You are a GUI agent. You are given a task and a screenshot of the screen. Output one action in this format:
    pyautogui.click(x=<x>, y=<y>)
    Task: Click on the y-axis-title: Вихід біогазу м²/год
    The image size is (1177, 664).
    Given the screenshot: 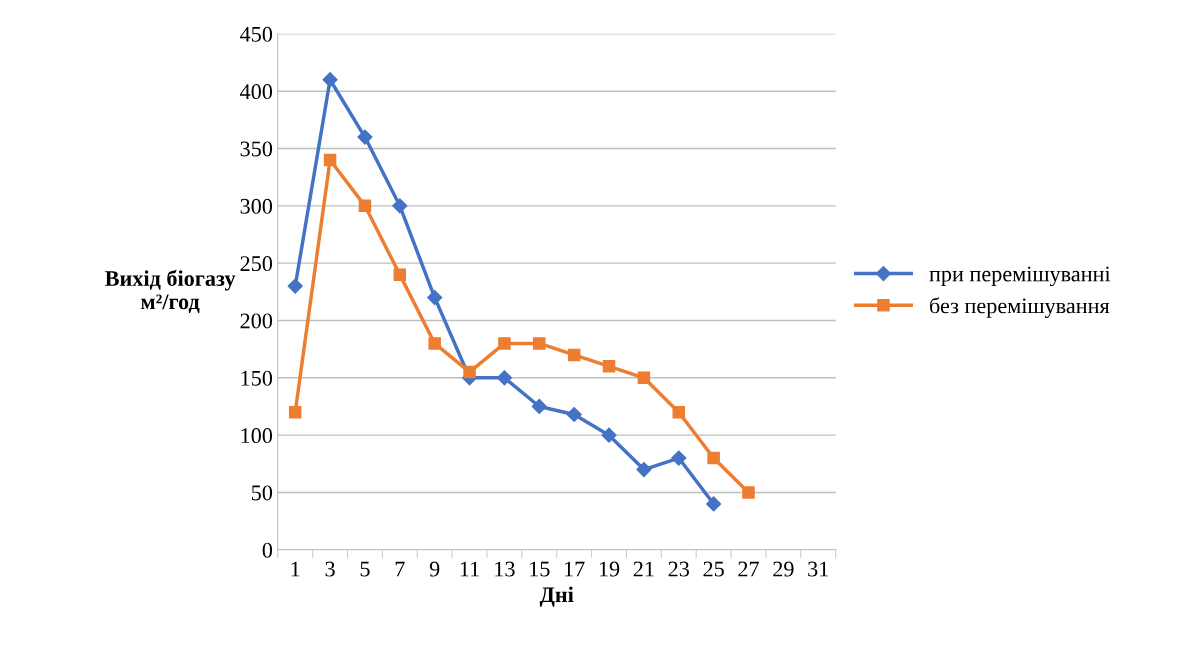 What is the action you would take?
    pyautogui.click(x=170, y=291)
    